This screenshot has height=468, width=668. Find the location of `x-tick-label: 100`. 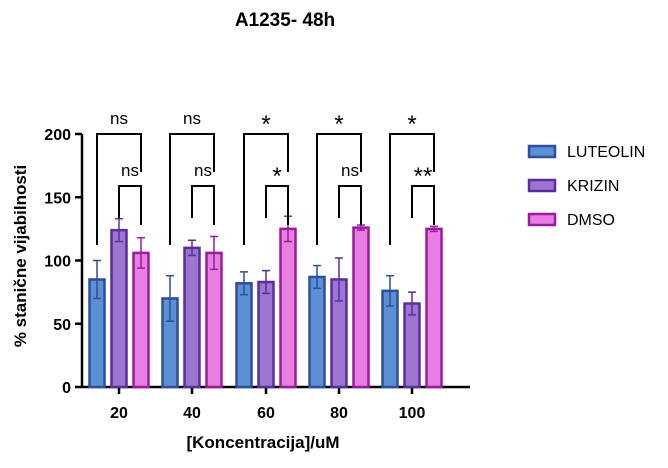

x-tick-label: 100 is located at coordinates (412, 413).